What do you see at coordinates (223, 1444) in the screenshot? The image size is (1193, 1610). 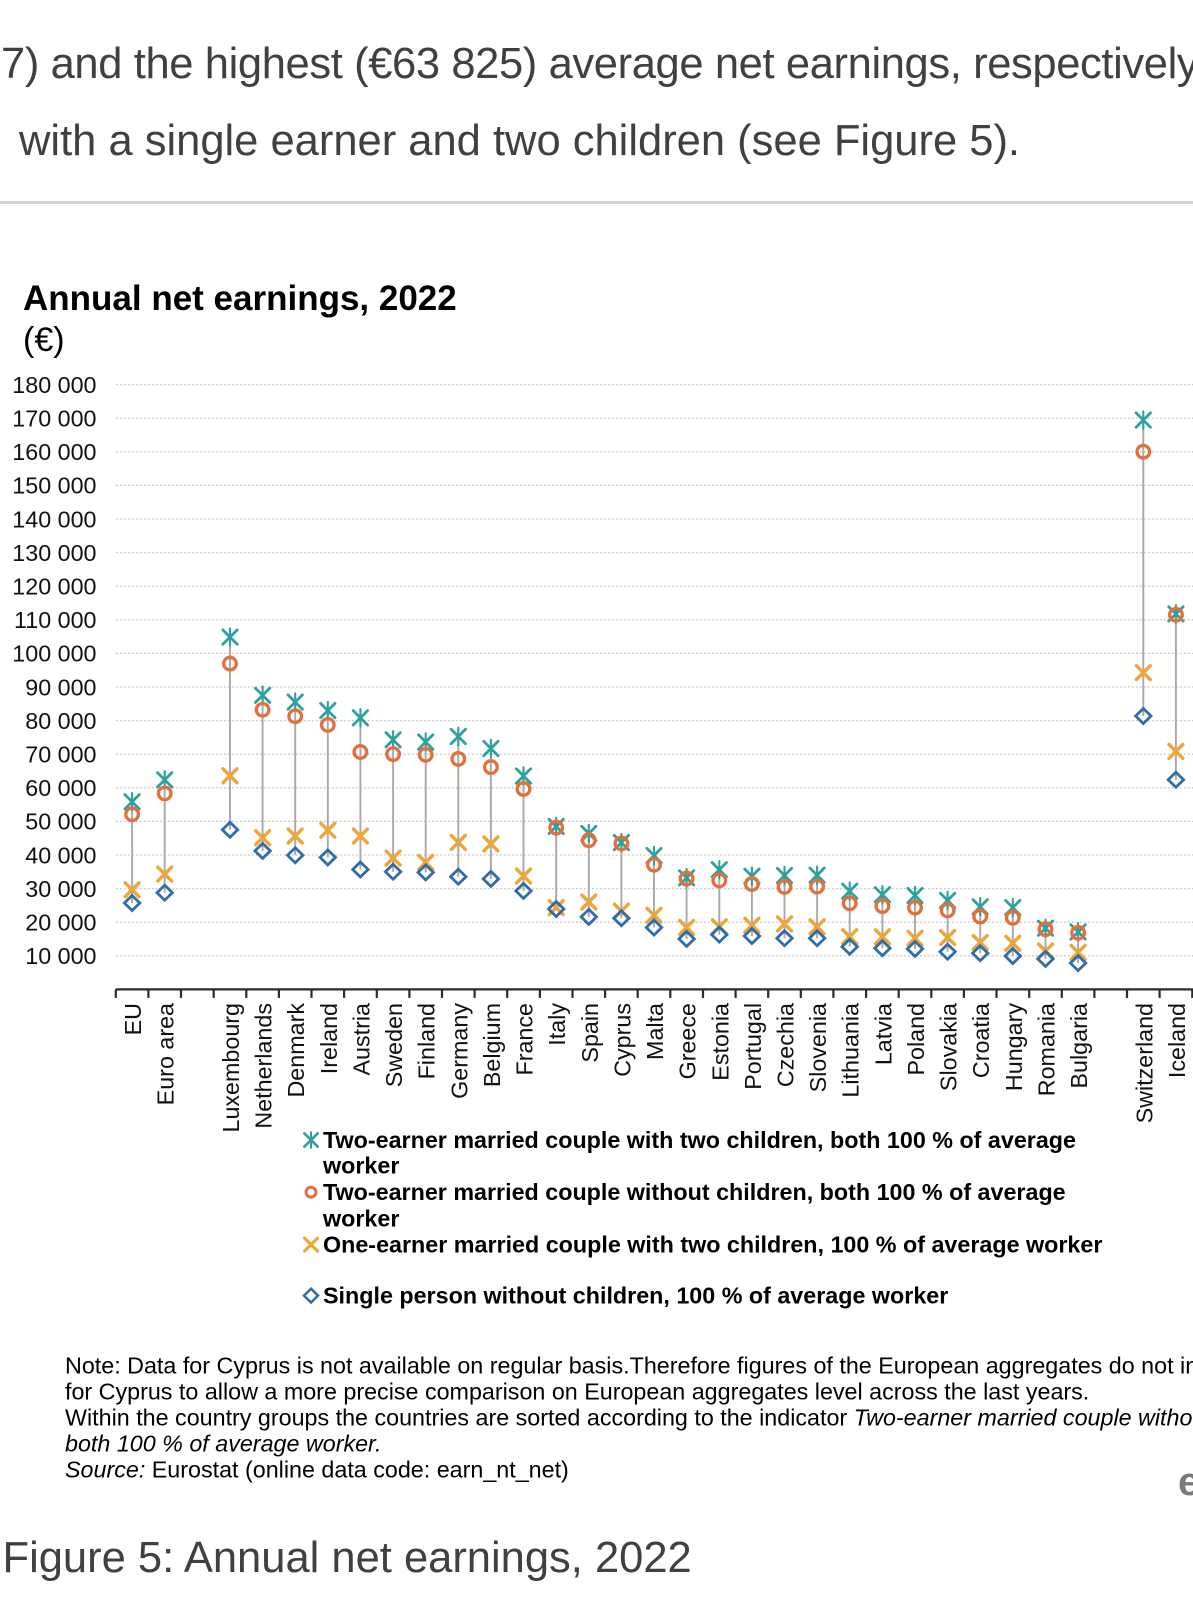 I see `svg-text: both 100 % of average worker.` at bounding box center [223, 1444].